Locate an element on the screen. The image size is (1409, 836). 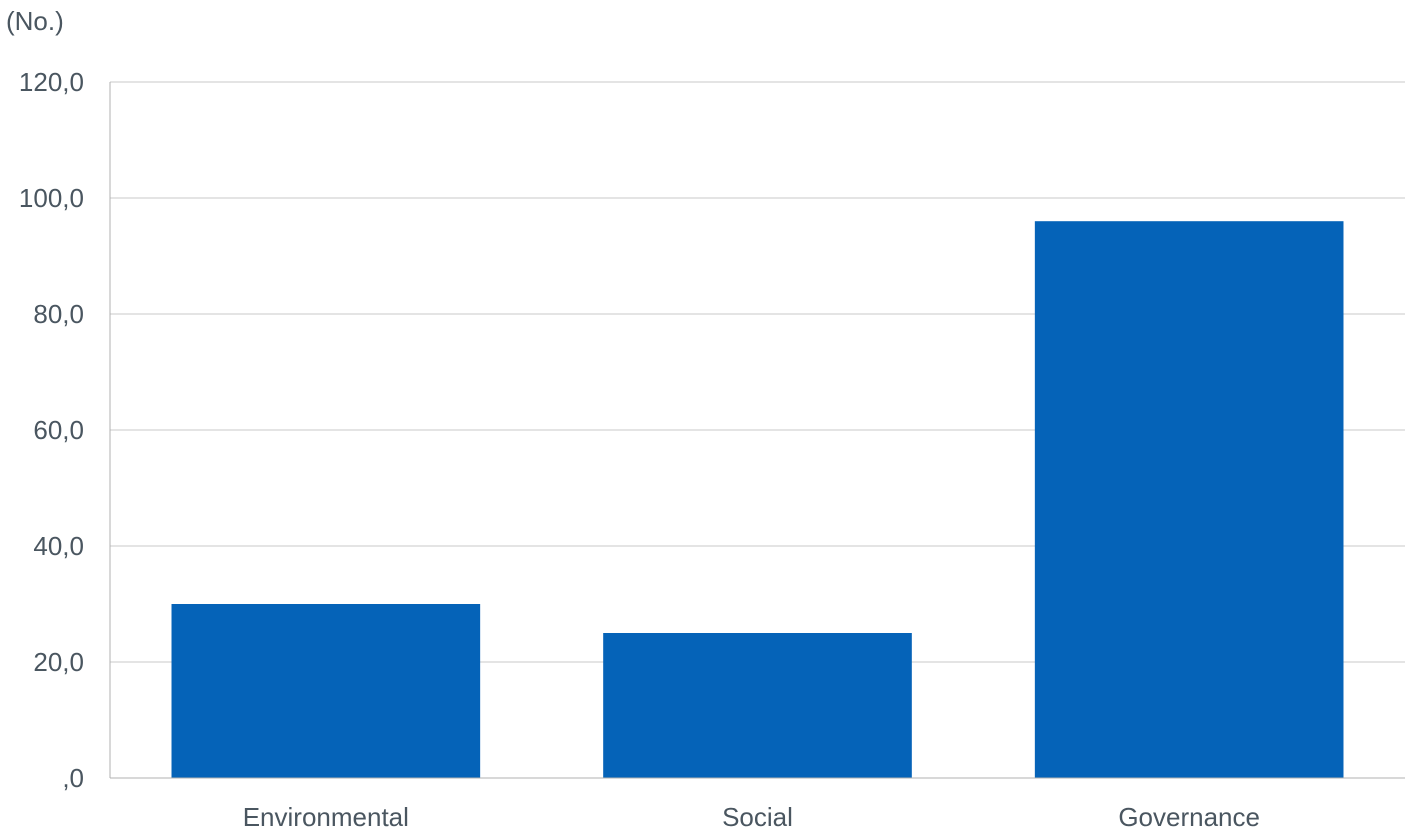
bar-environmental is located at coordinates (326, 691).